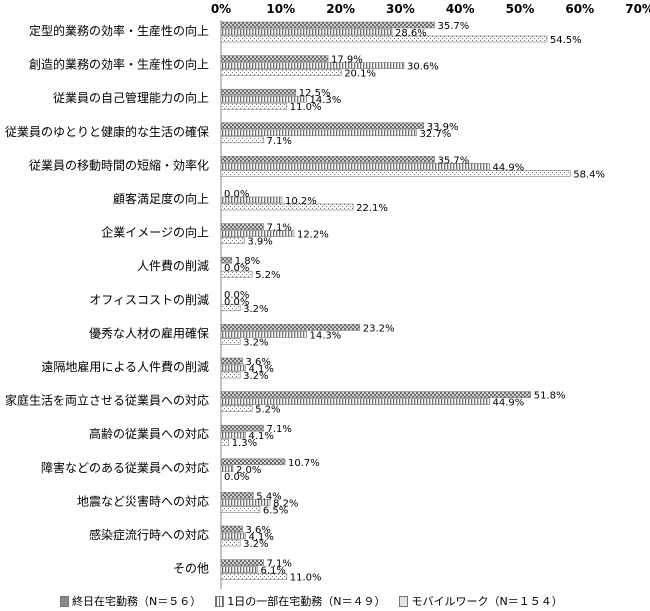  Describe the element at coordinates (119, 64) in the screenshot. I see `category-label: 創造的業務の効率・生産性の向上` at that location.